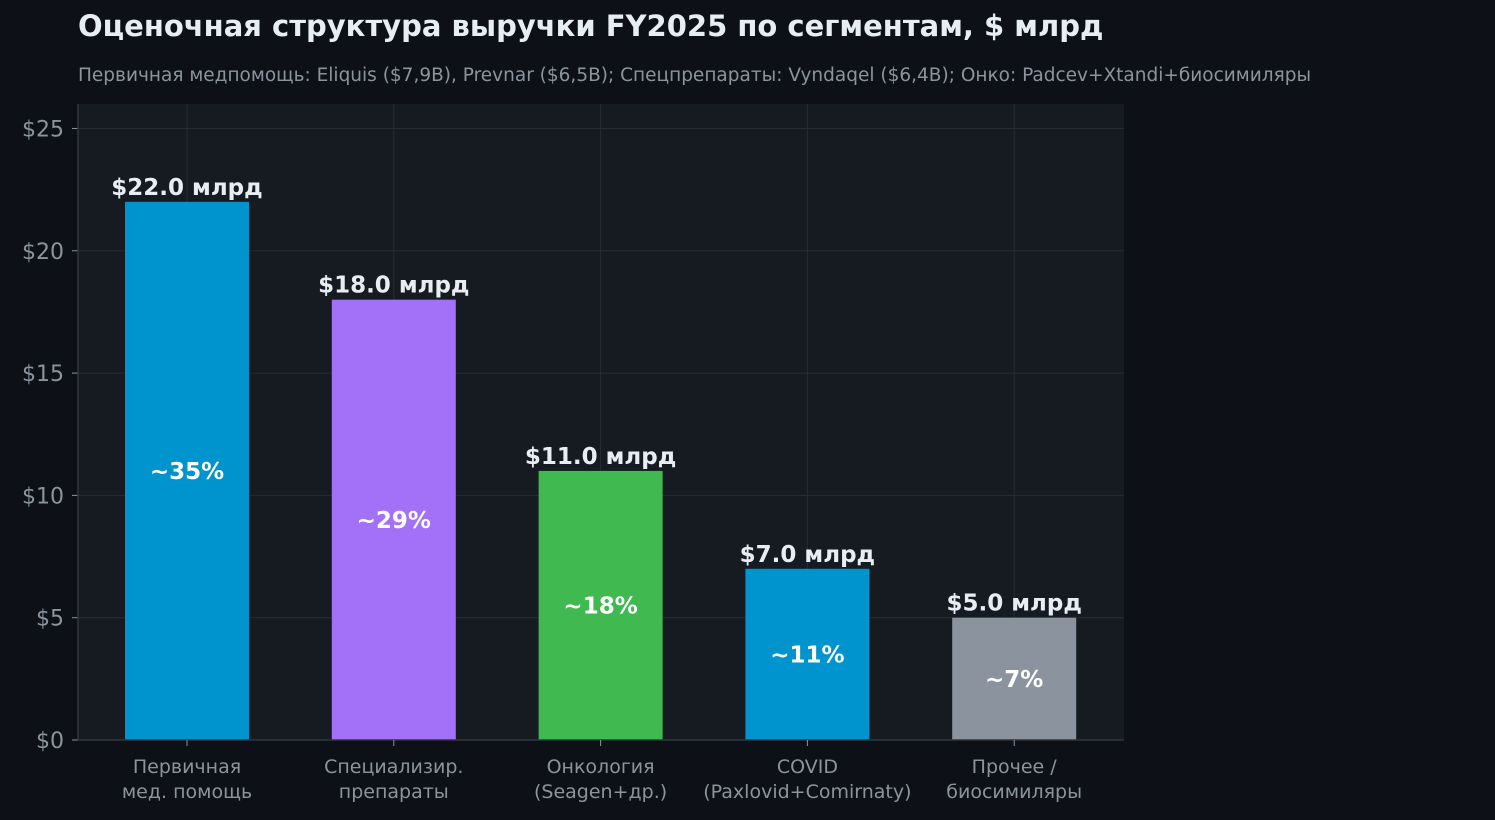  What do you see at coordinates (601, 767) in the screenshot?
I see `x-tick-label-line: Онкология` at bounding box center [601, 767].